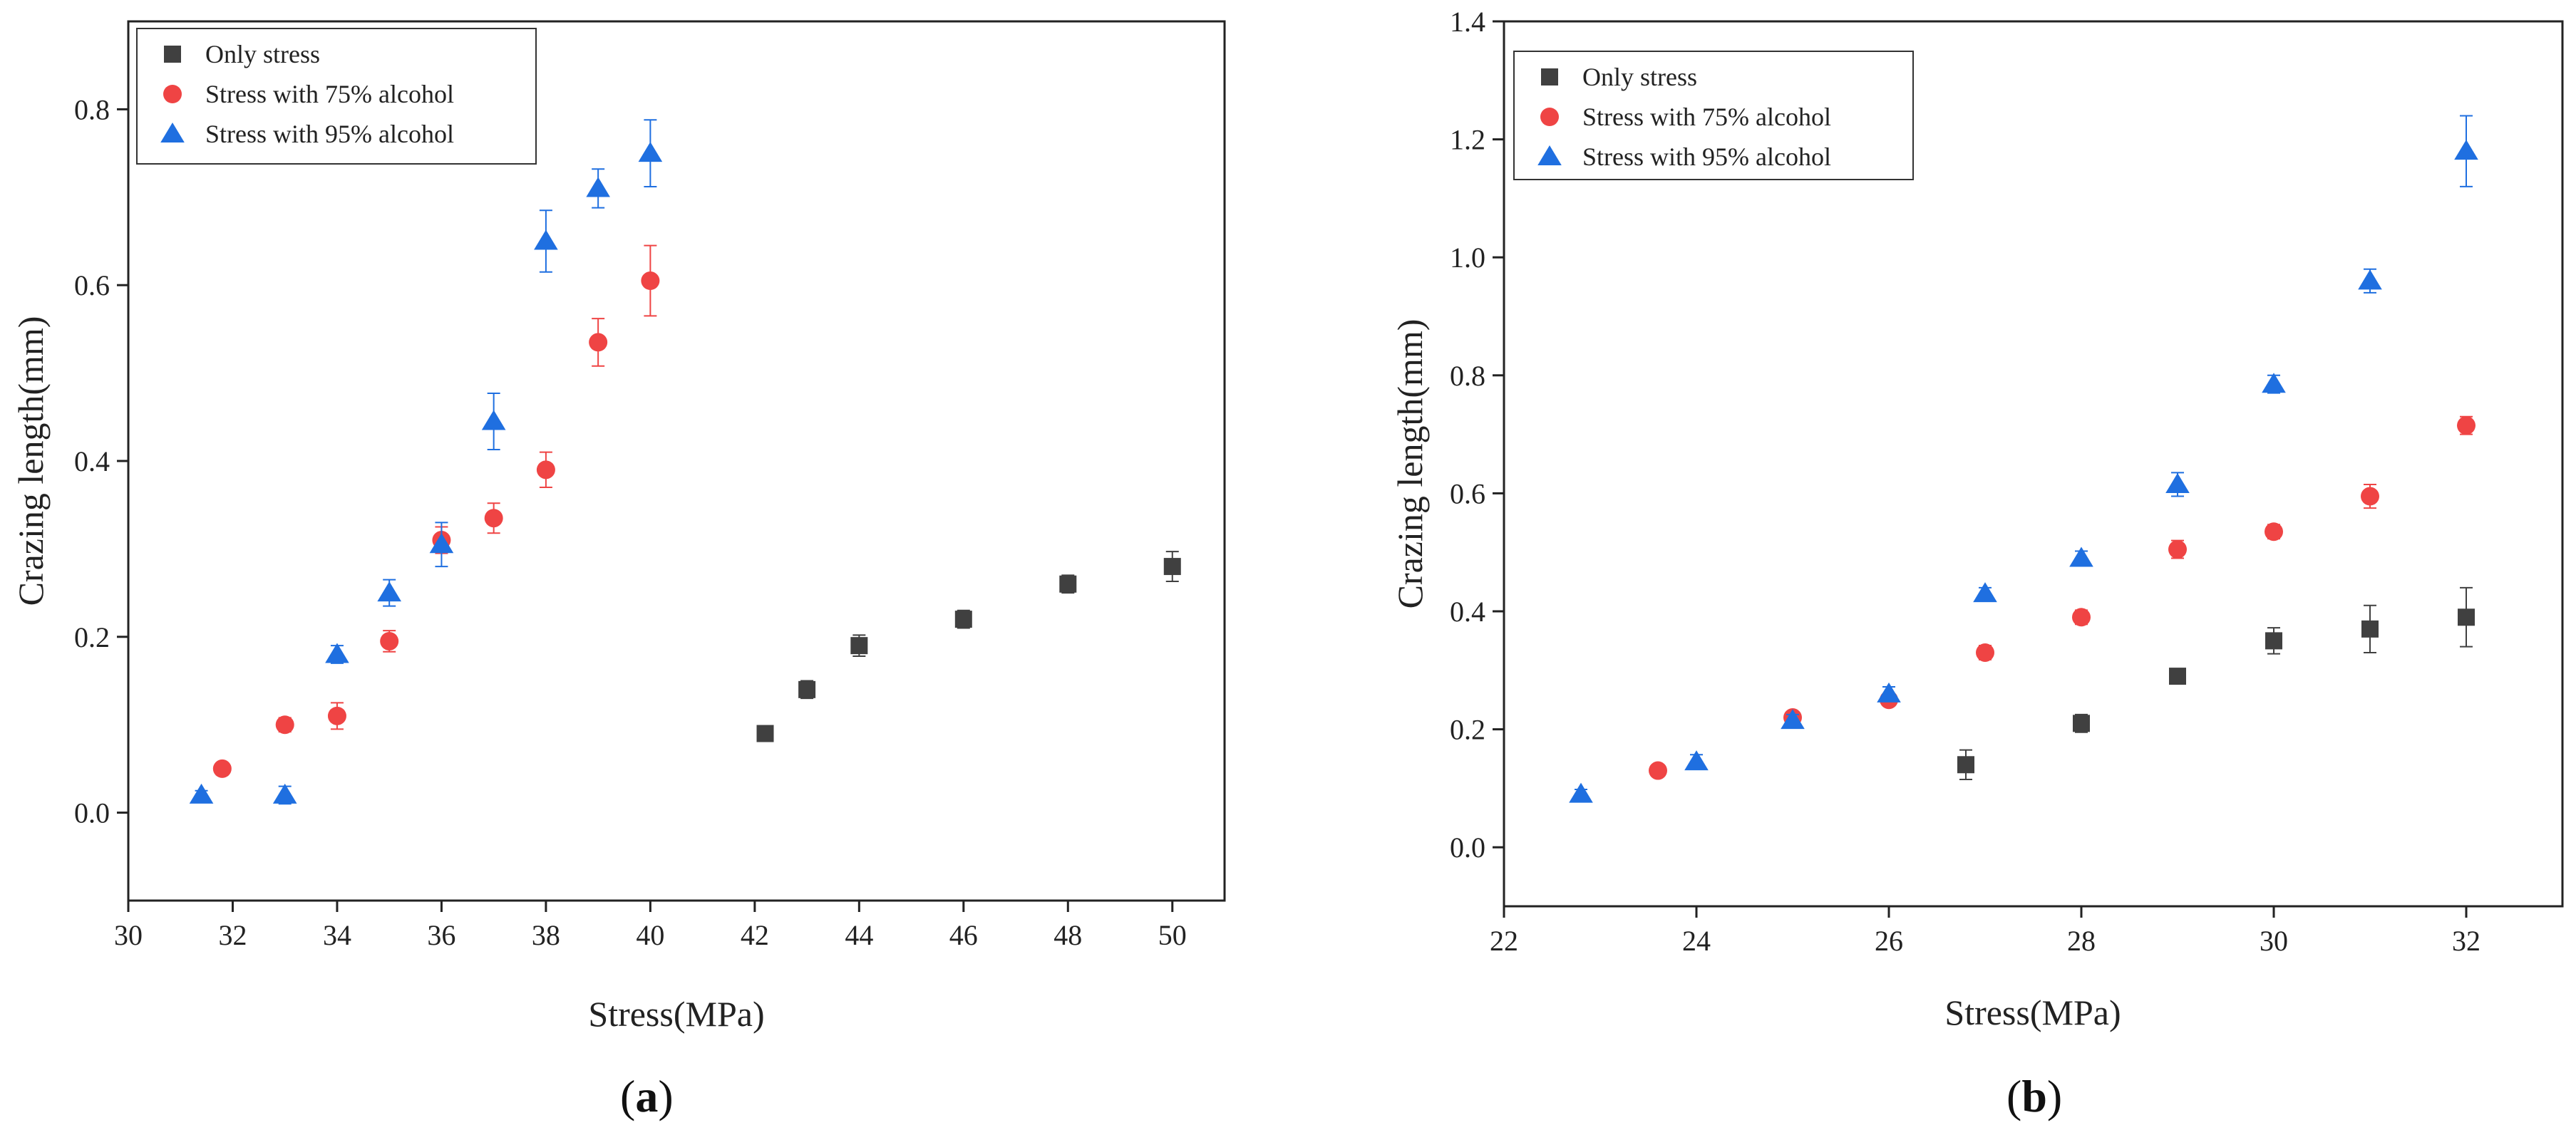  I want to click on panel-letter-b: b, so click(2034, 1096).